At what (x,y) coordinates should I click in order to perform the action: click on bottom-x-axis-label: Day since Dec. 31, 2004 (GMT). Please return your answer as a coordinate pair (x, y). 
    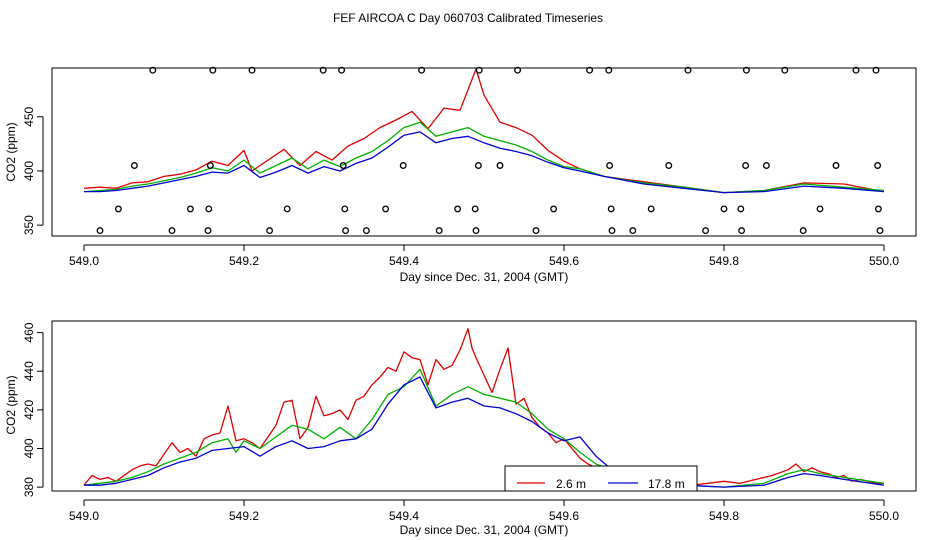
    Looking at the image, I should click on (484, 530).